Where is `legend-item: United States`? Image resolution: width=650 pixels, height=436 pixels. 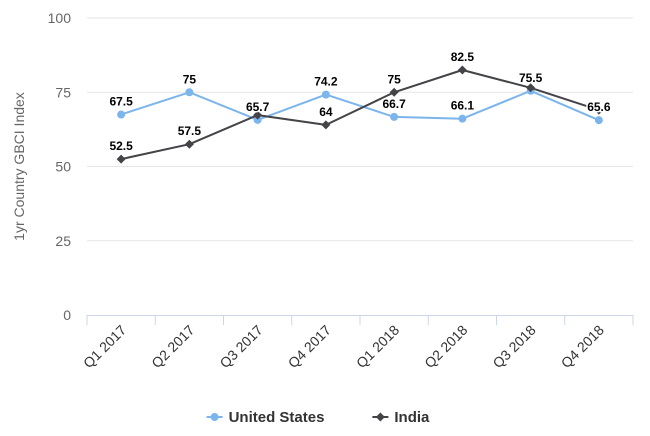
legend-item: United States is located at coordinates (265, 417).